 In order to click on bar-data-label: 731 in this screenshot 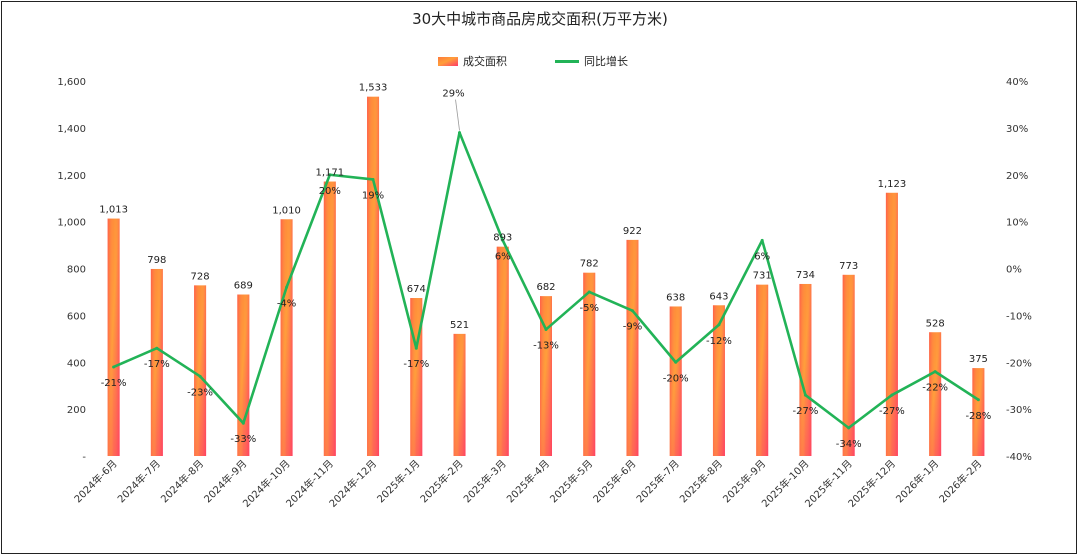, I will do `click(762, 276)`.